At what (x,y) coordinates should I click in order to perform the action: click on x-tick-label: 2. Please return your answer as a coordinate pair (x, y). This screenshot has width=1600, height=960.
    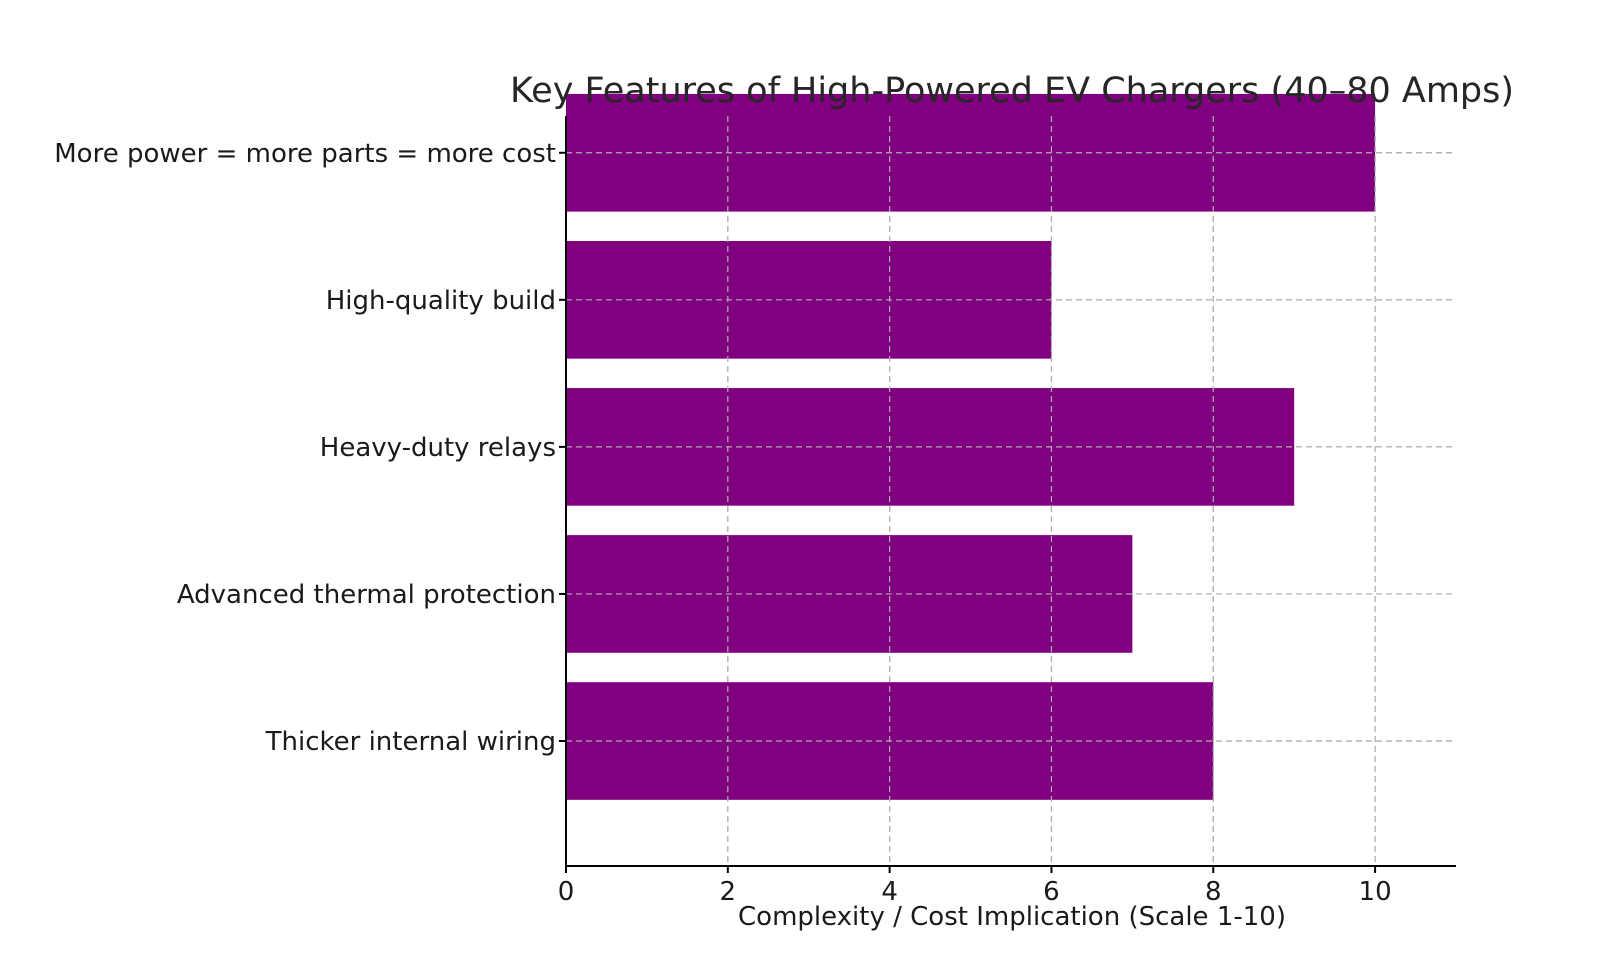
    Looking at the image, I should click on (728, 892).